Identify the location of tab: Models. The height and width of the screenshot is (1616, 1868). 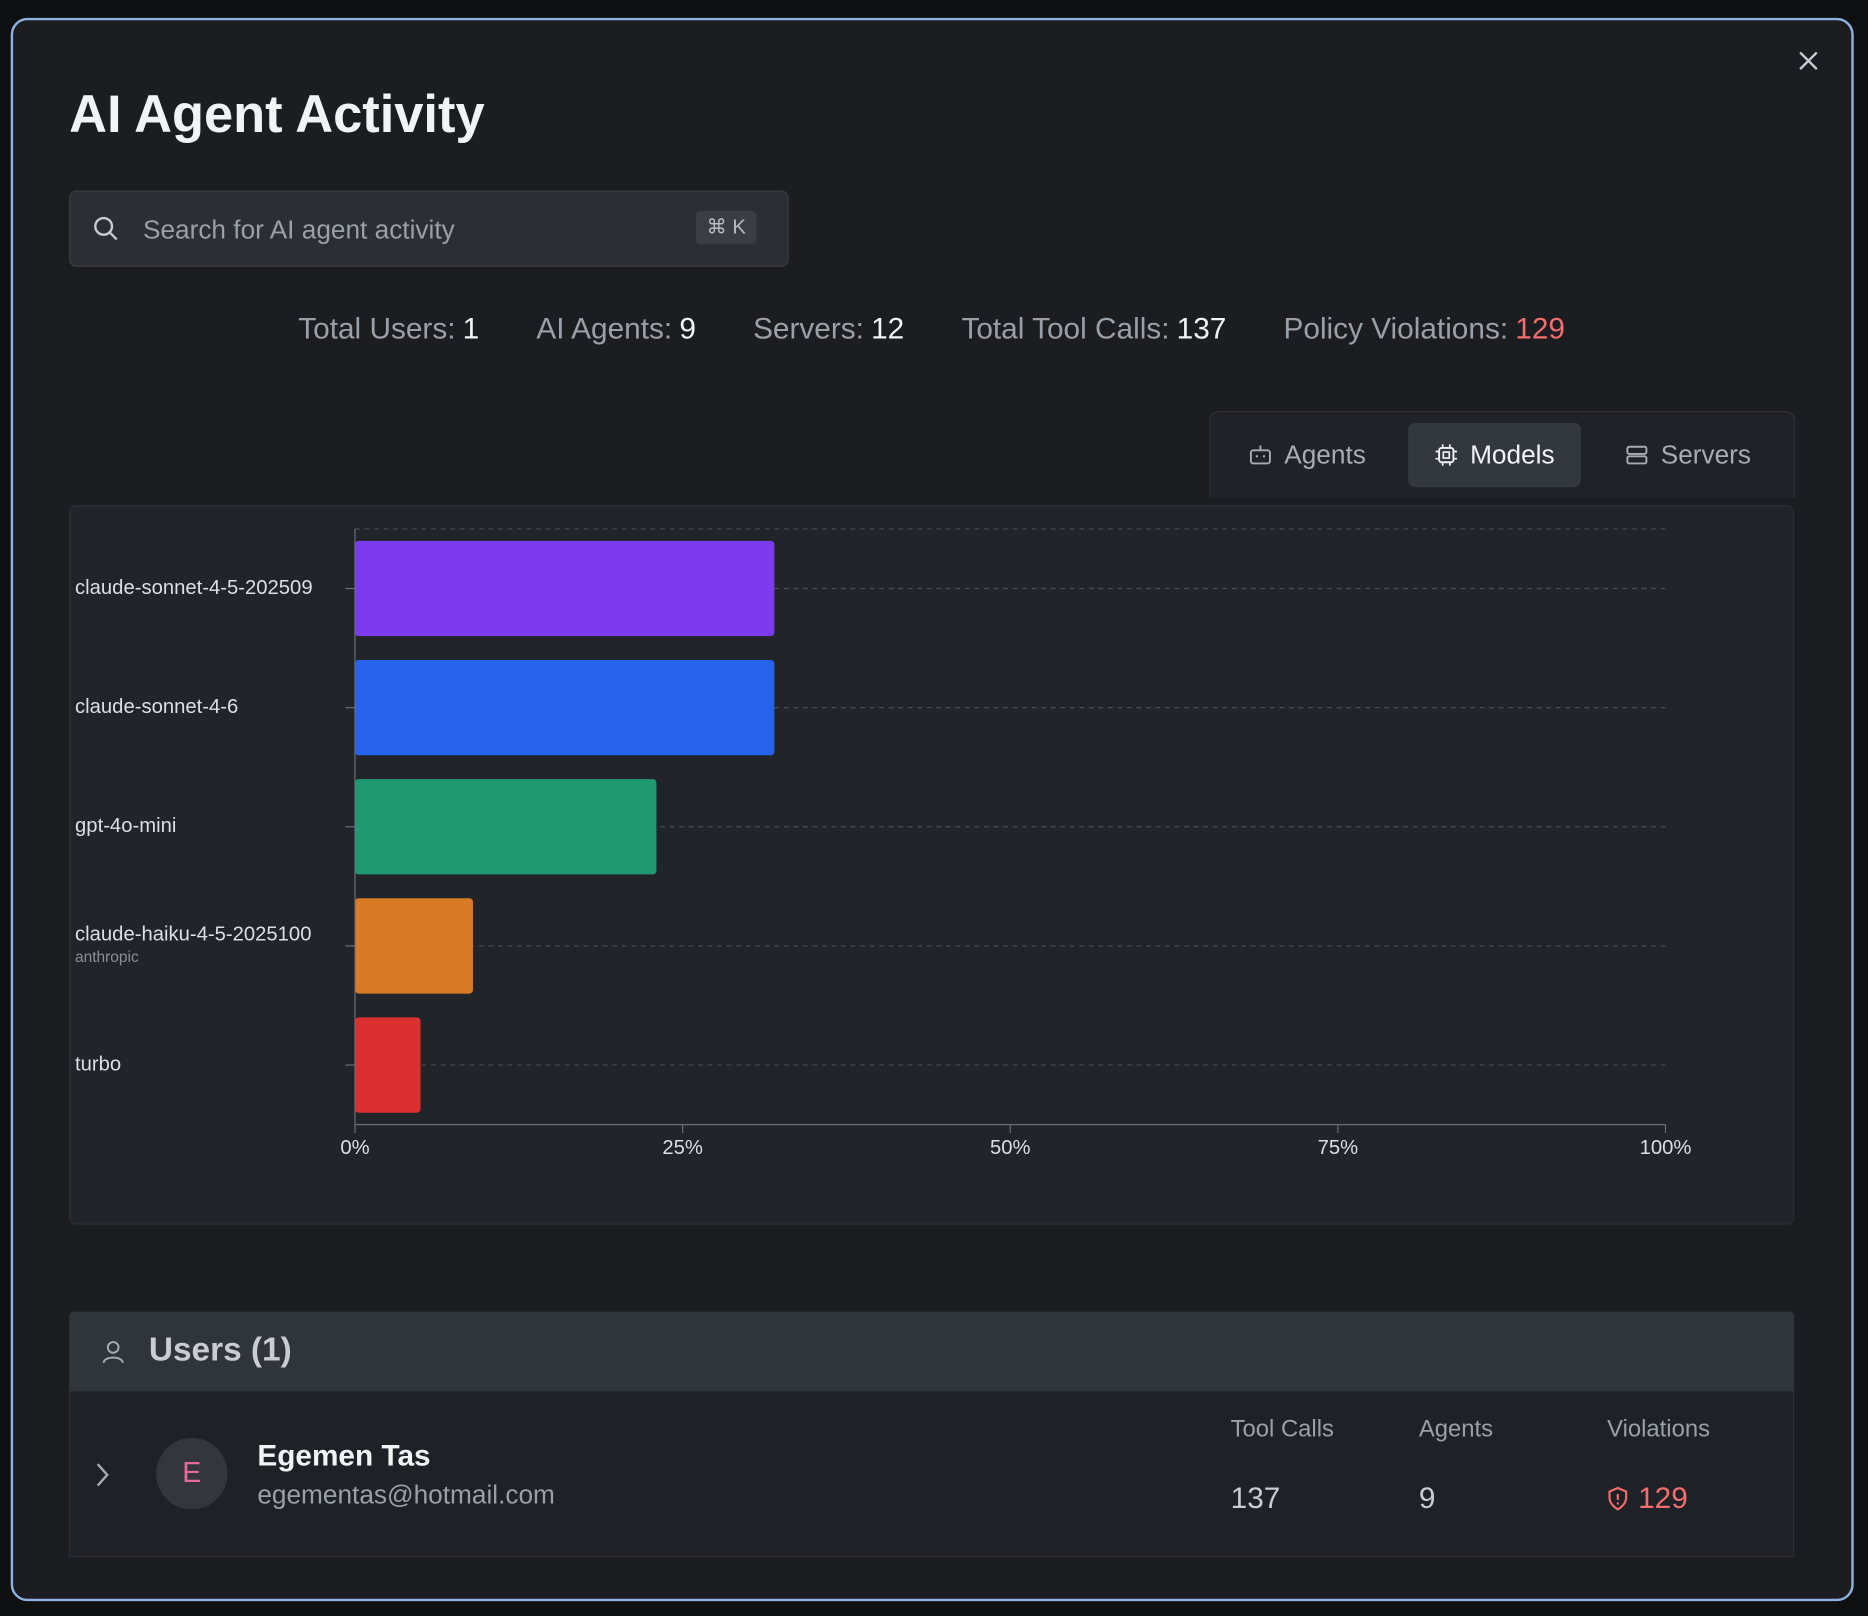
(1494, 455).